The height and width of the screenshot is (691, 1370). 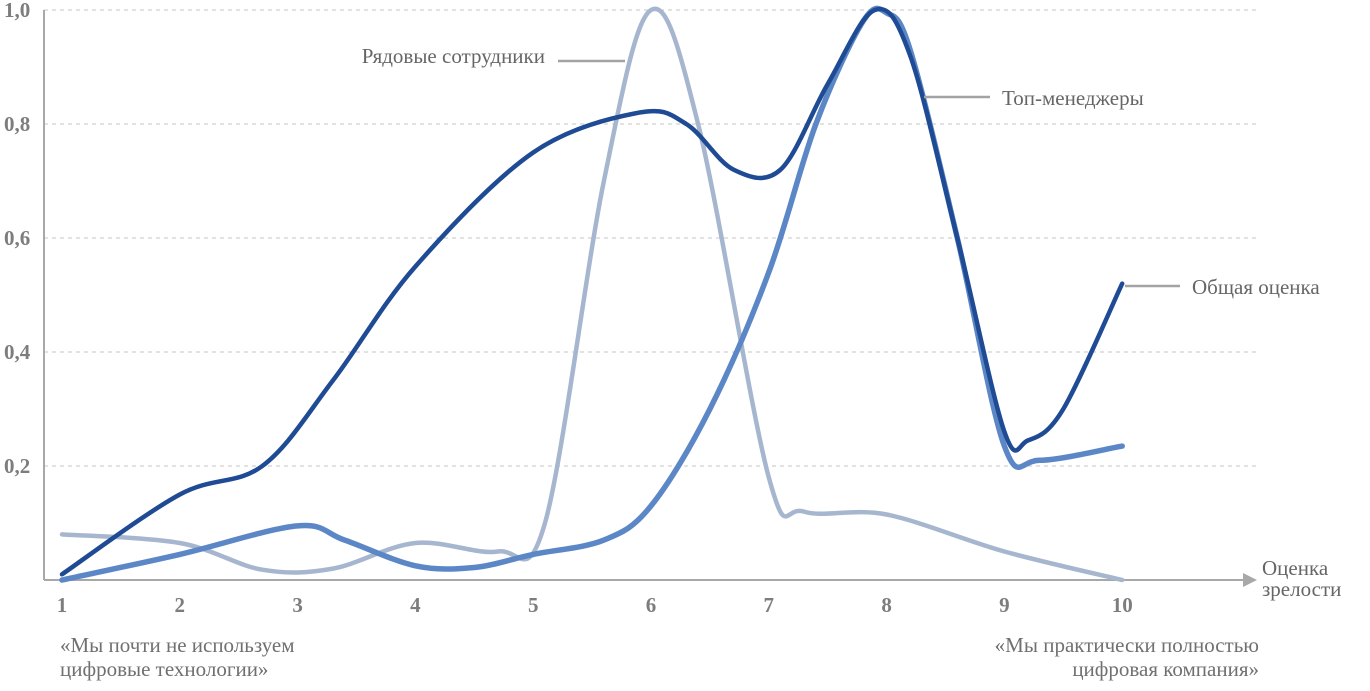 I want to click on right-note-line-1: «Мы практически полностью, so click(x=1127, y=645).